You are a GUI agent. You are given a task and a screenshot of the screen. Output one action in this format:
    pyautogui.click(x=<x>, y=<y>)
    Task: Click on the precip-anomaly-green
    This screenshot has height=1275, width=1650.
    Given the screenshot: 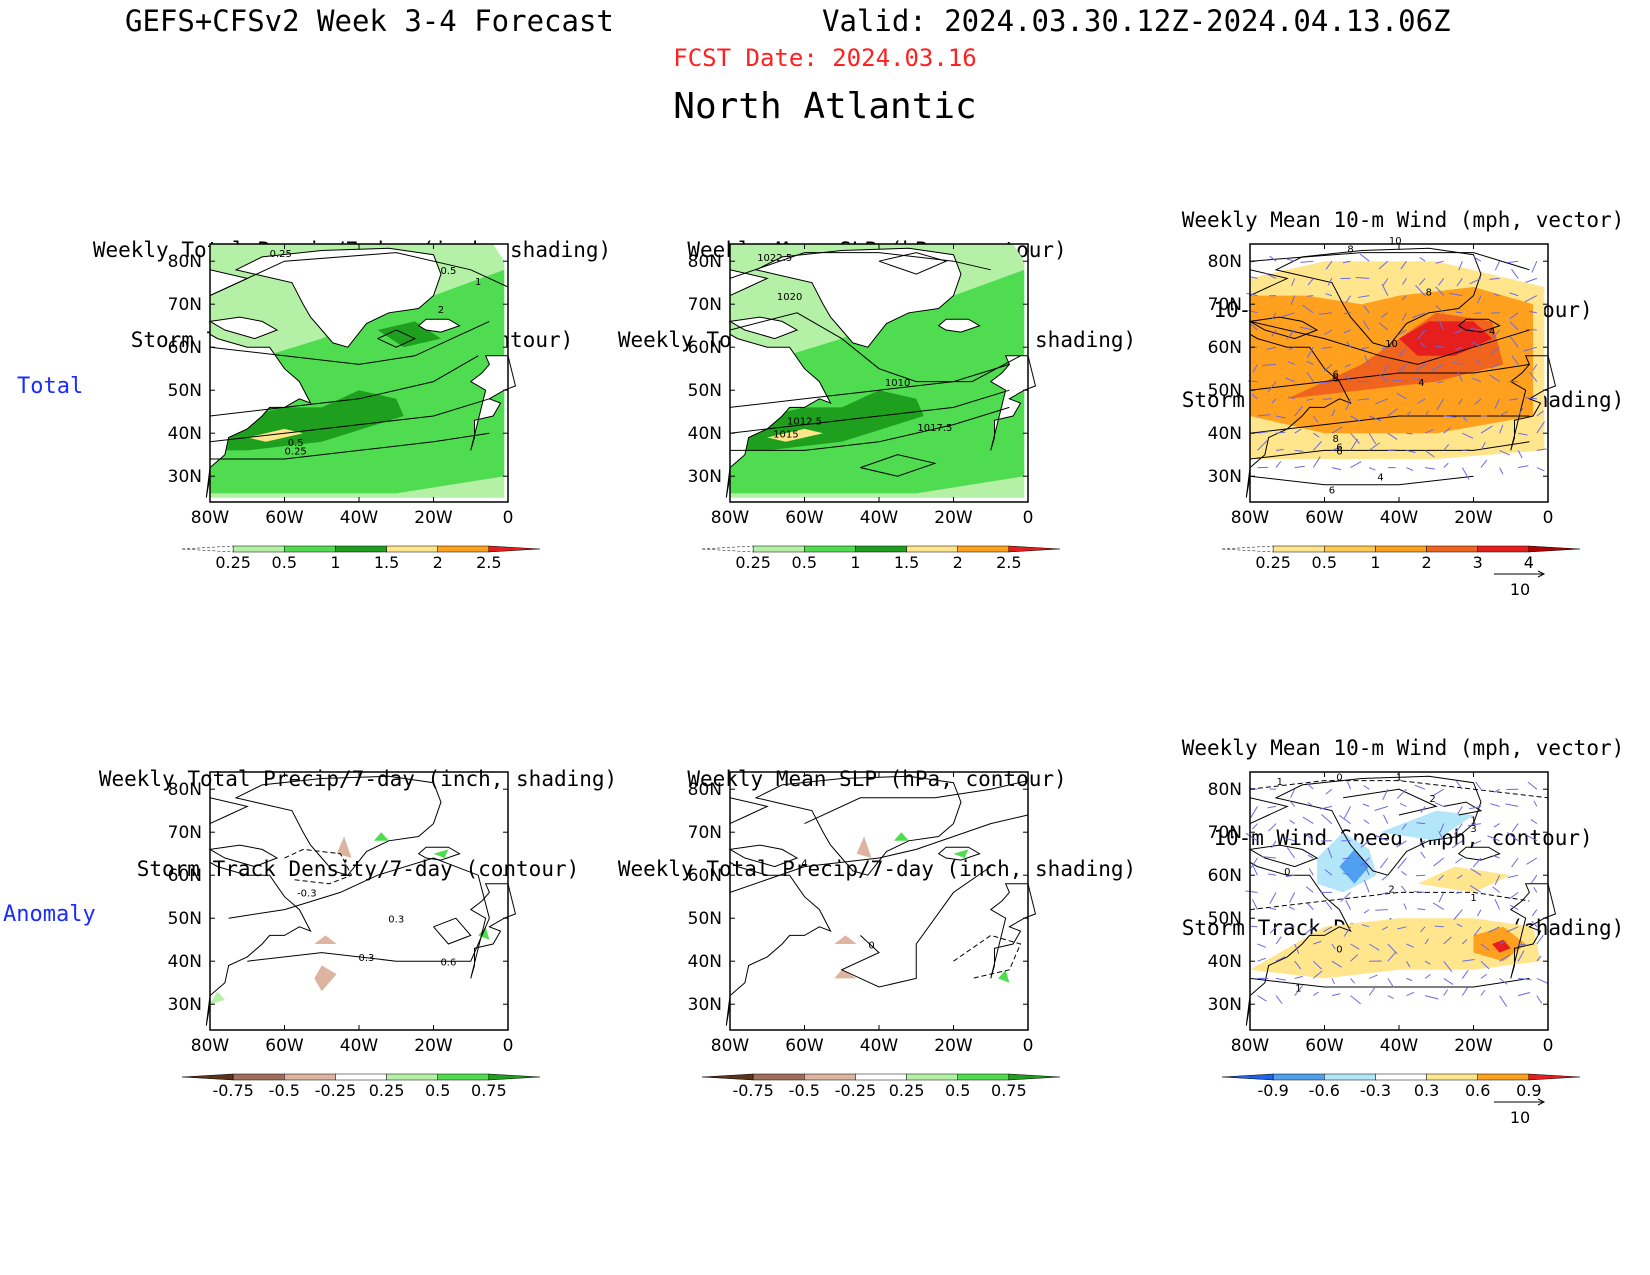 What is the action you would take?
    pyautogui.click(x=961, y=853)
    